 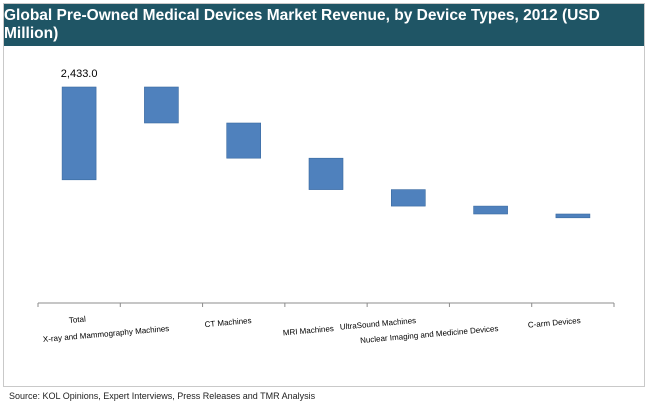 What do you see at coordinates (106, 334) in the screenshot?
I see `x-tick-label-1: X-ray and Mammography Machines` at bounding box center [106, 334].